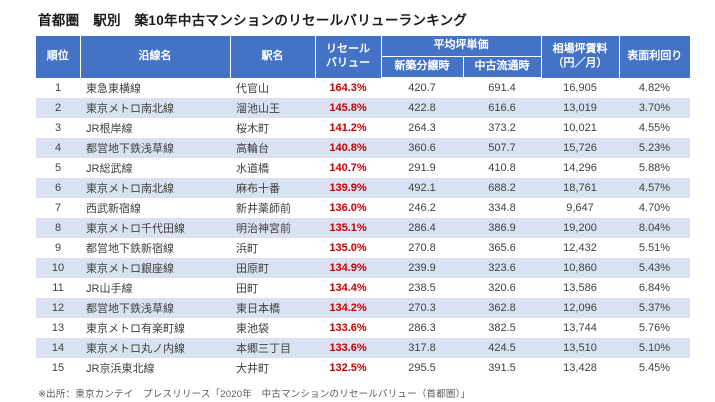 The height and width of the screenshot is (402, 715). I want to click on cell-station: 溜池山王, so click(258, 109).